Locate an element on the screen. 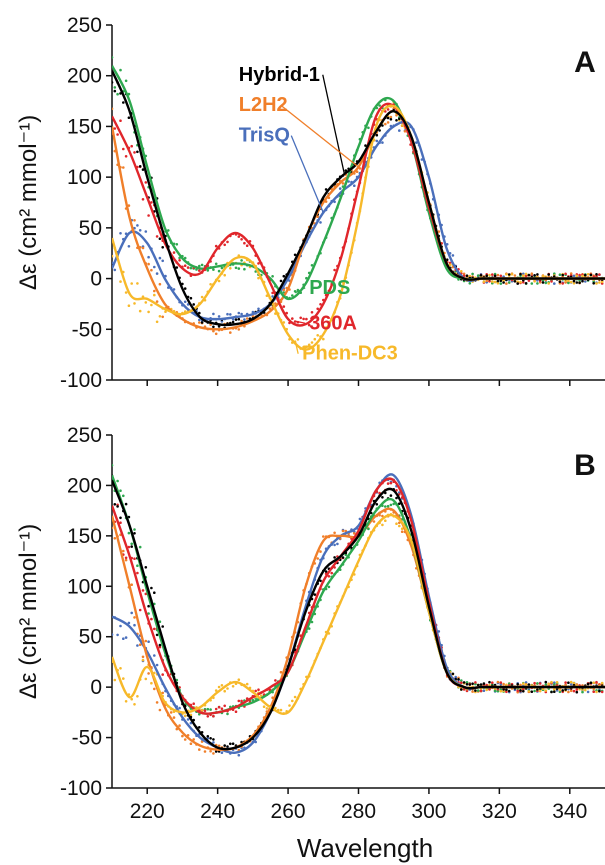  panel-label: A is located at coordinates (585, 62).